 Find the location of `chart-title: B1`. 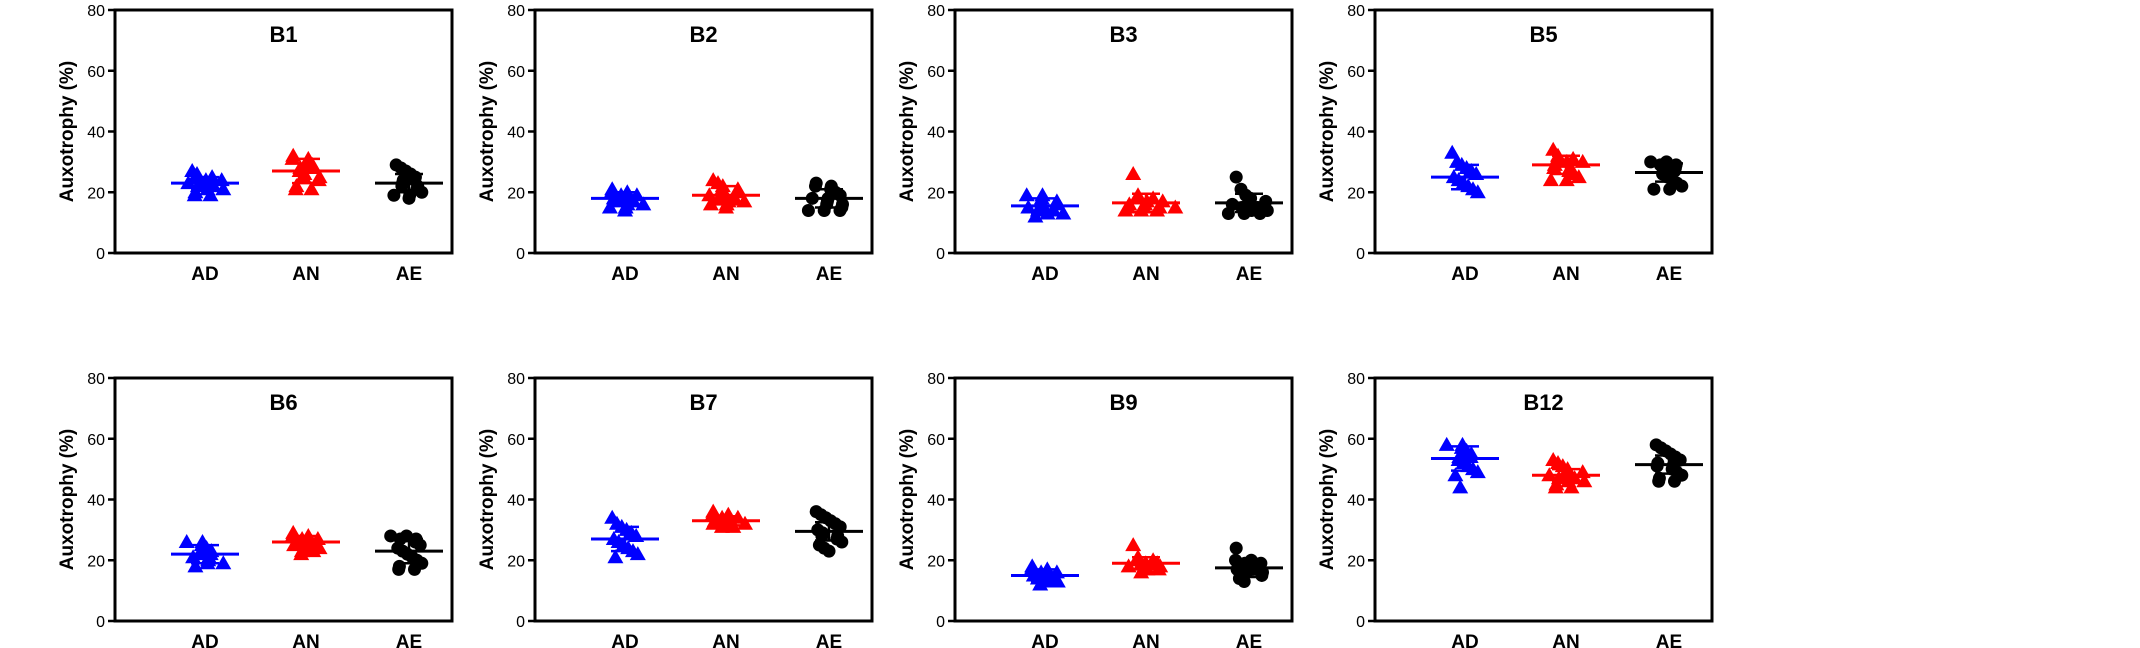

chart-title: B1 is located at coordinates (283, 34).